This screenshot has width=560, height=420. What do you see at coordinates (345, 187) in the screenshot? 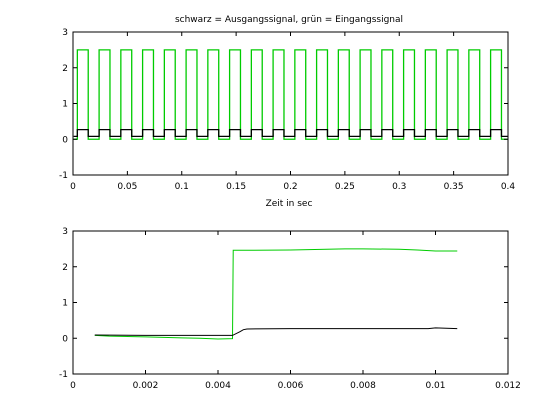
I see `x-tick-label: 0.25` at bounding box center [345, 187].